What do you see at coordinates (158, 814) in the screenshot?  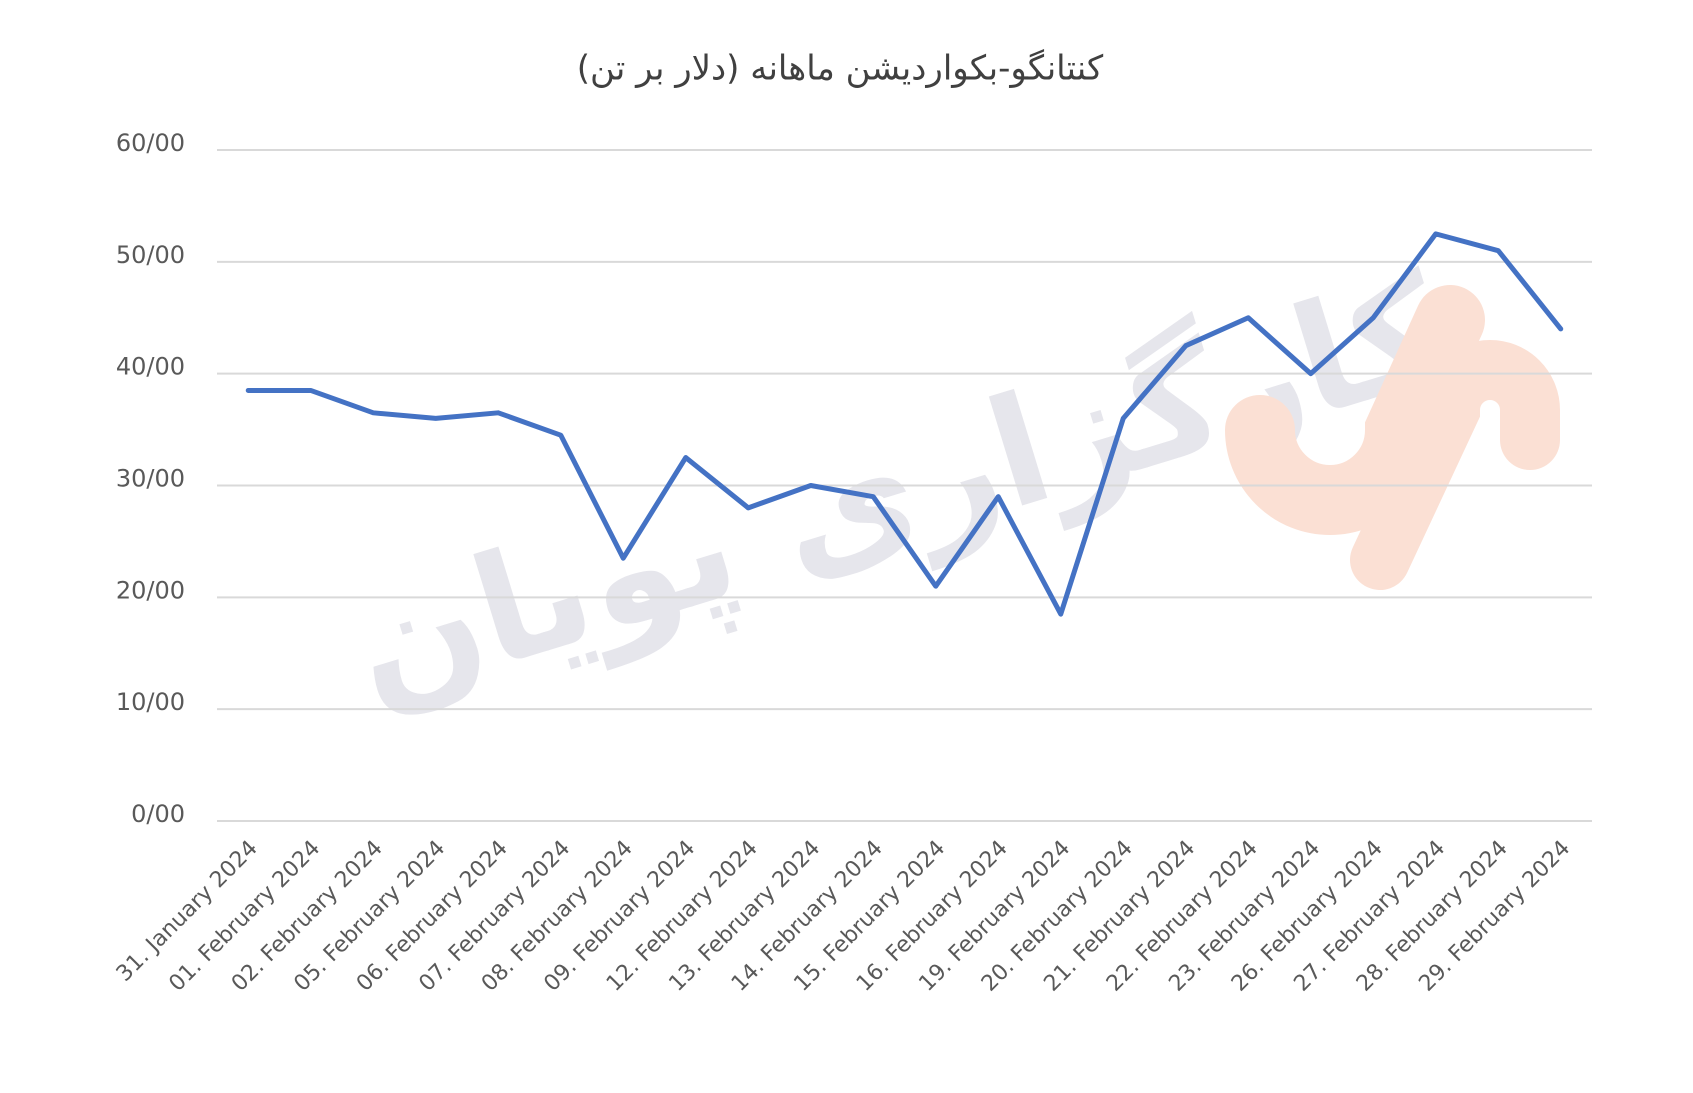 I see `y-tick-label: 0/00` at bounding box center [158, 814].